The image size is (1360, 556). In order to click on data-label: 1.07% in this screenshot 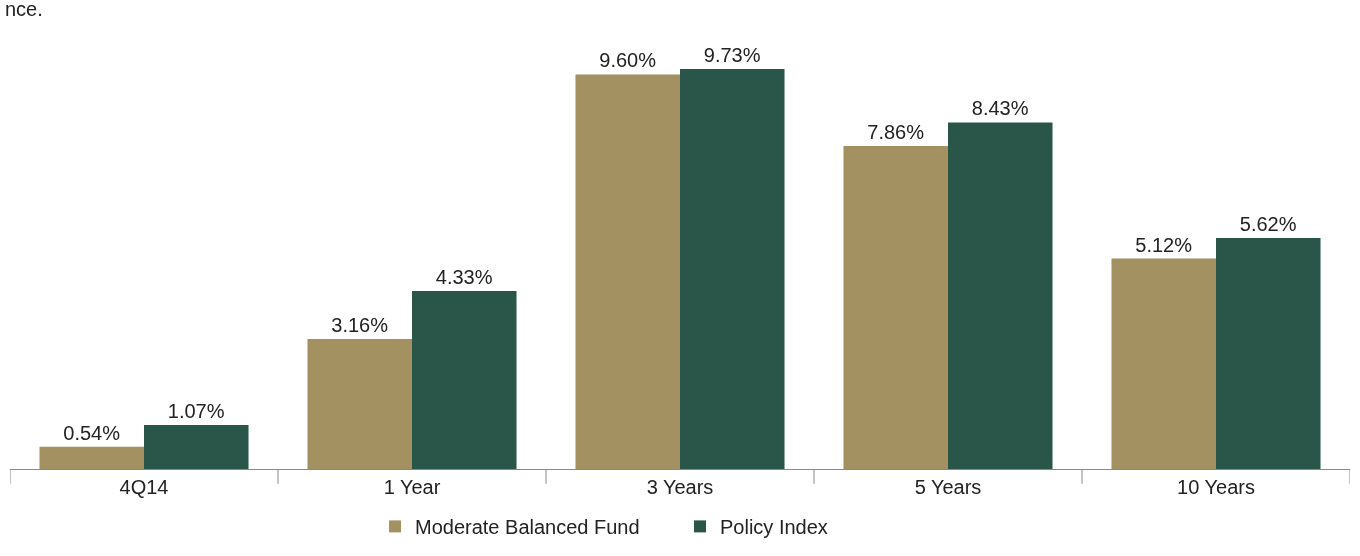, I will do `click(196, 411)`.